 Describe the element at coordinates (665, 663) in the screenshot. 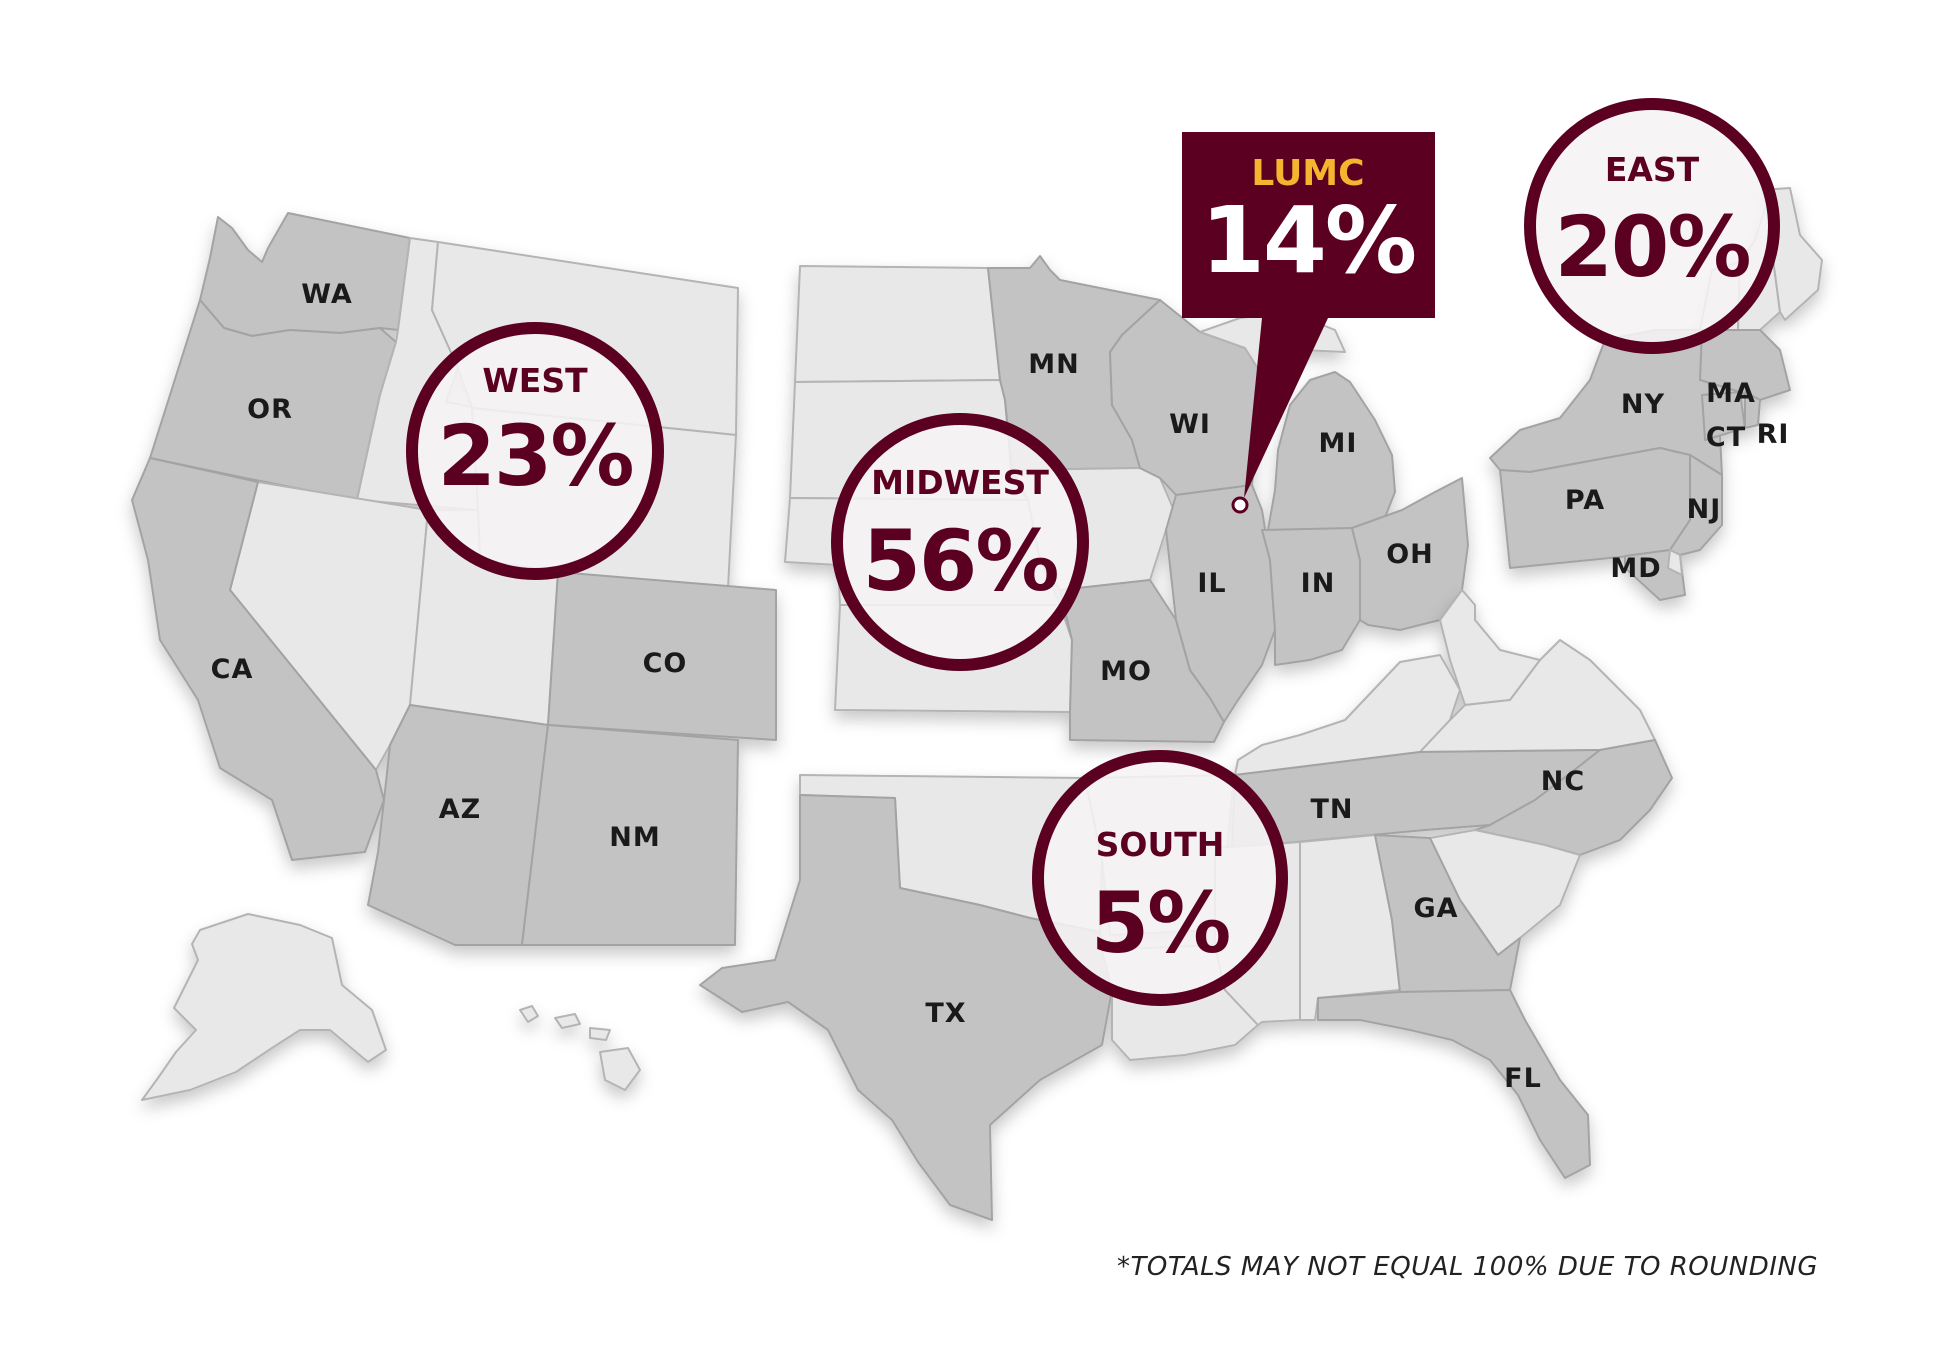

I see `state-label-co: CO` at that location.